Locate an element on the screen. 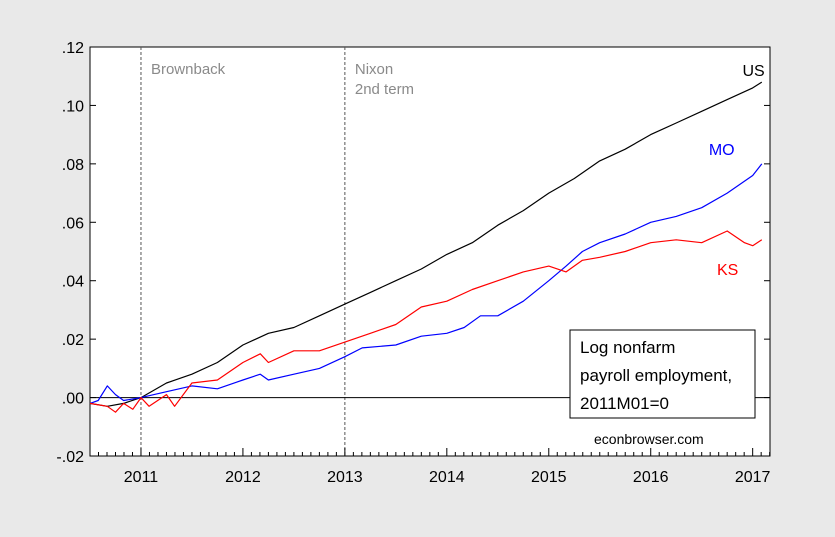 This screenshot has height=537, width=835. y-tick-label-3: .04 is located at coordinates (73, 282).